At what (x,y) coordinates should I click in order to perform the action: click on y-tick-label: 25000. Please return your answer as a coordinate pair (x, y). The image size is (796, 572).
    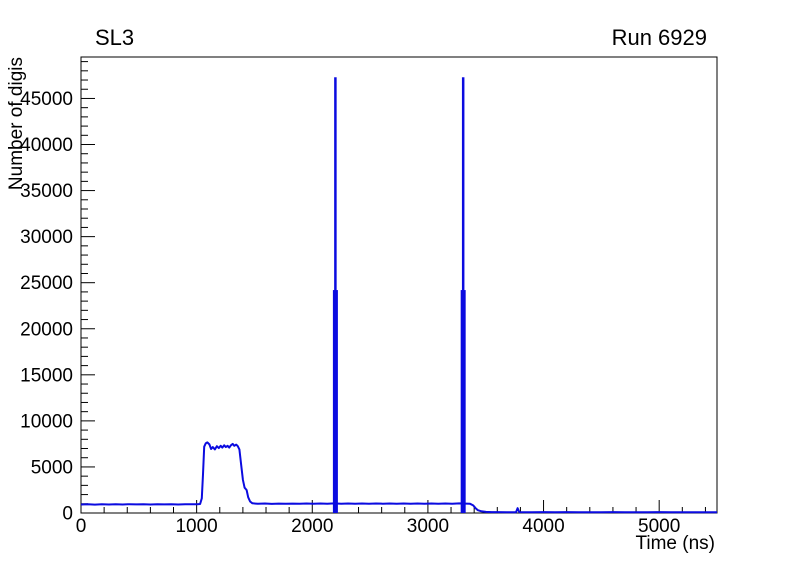
    Looking at the image, I should click on (46, 283).